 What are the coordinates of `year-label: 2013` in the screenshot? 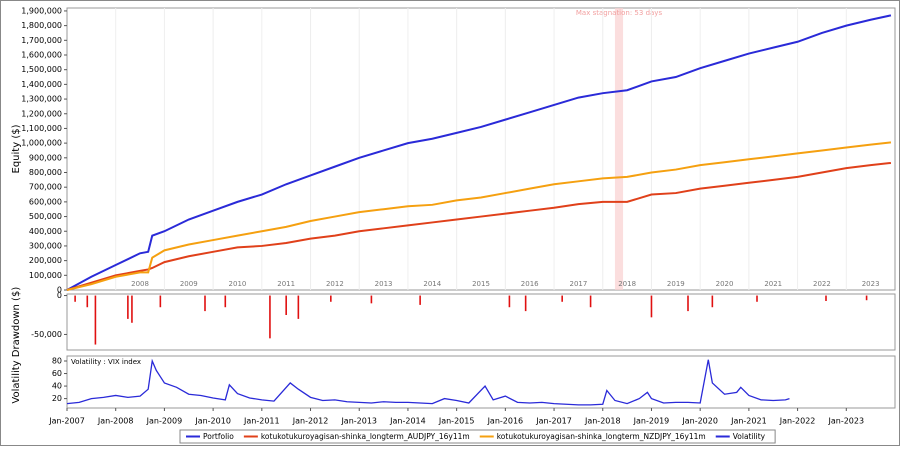 It's located at (384, 284).